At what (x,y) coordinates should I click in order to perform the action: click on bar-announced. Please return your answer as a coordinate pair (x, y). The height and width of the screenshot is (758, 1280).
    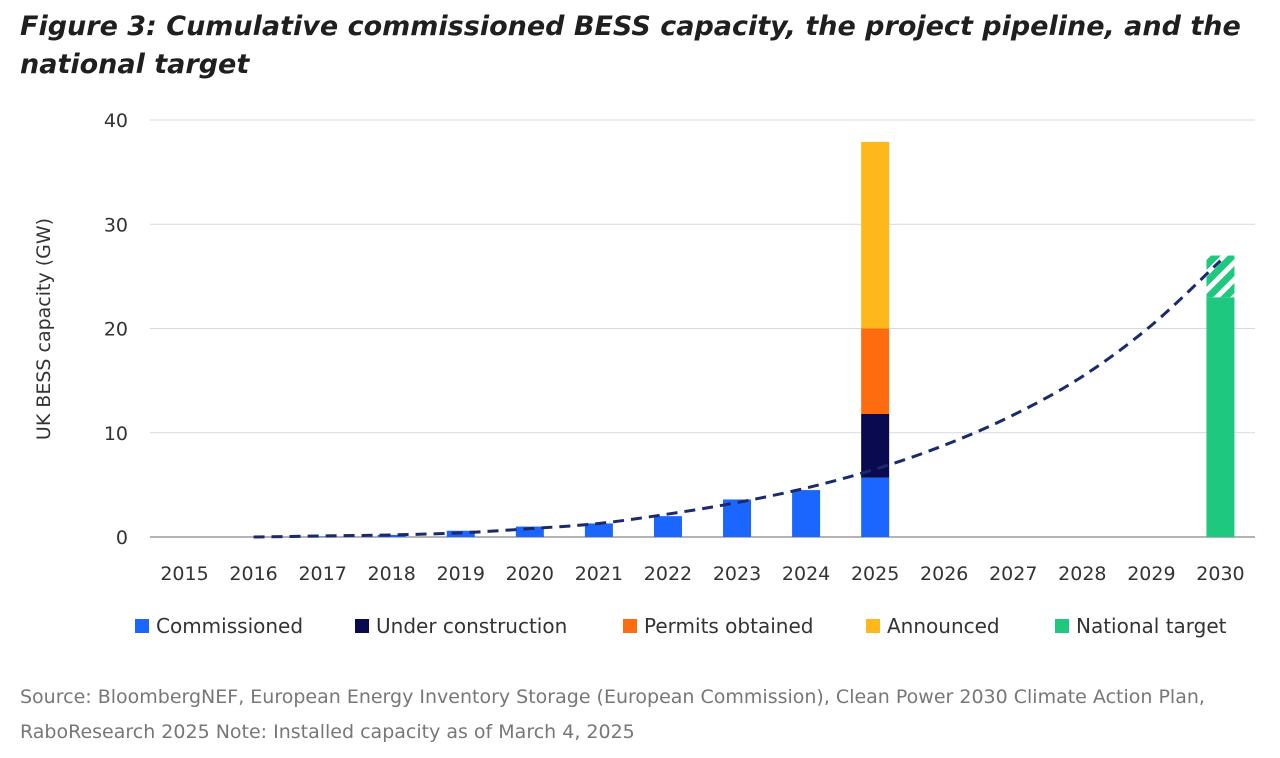
    Looking at the image, I should click on (875, 235).